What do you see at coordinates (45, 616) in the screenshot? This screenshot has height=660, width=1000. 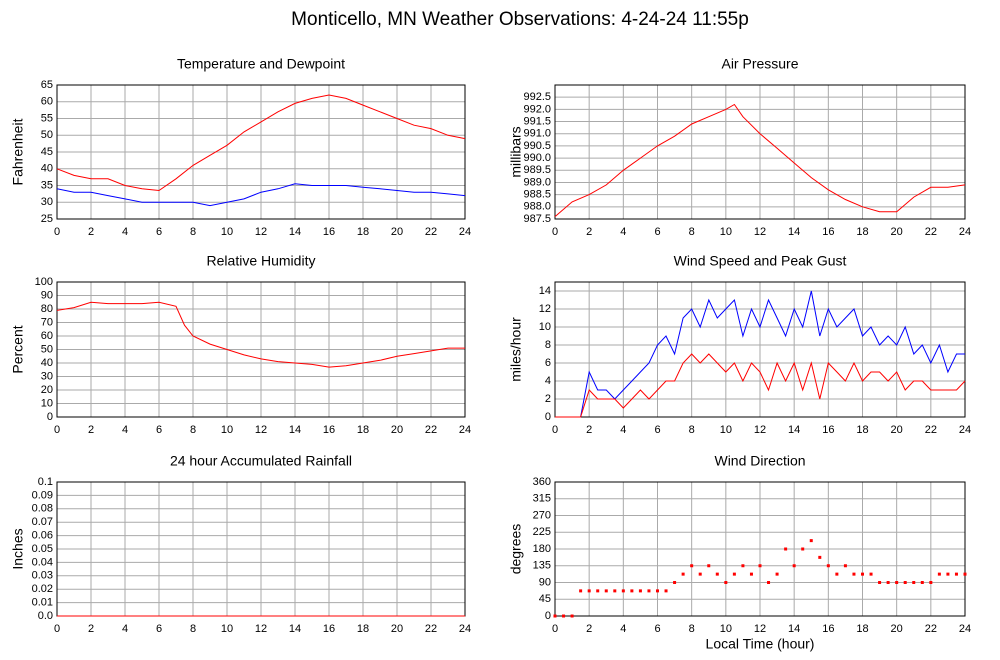 I see `y-tick-label: 0.0` at bounding box center [45, 616].